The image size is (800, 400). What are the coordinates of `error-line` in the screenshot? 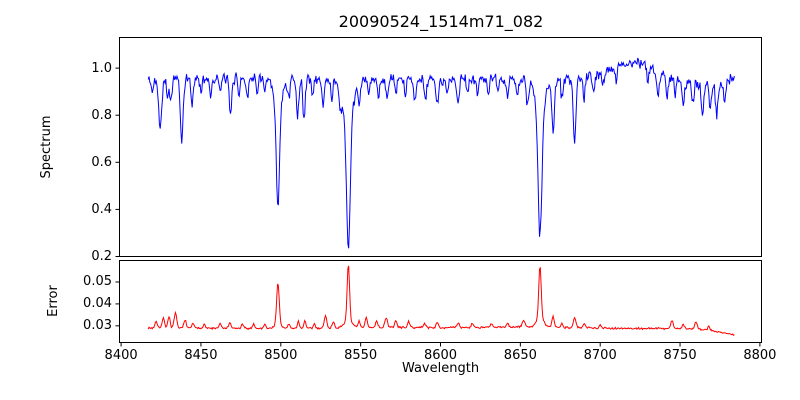 It's located at (441, 300).